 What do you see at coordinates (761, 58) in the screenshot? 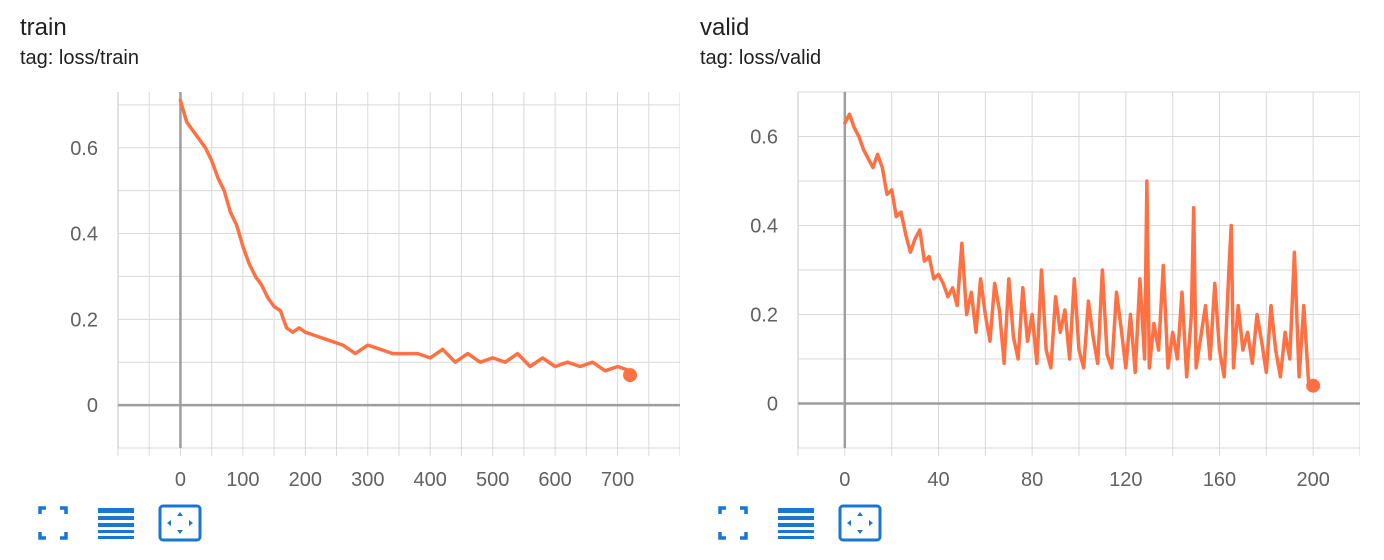
I see `chart-tag: tag: loss/valid` at bounding box center [761, 58].